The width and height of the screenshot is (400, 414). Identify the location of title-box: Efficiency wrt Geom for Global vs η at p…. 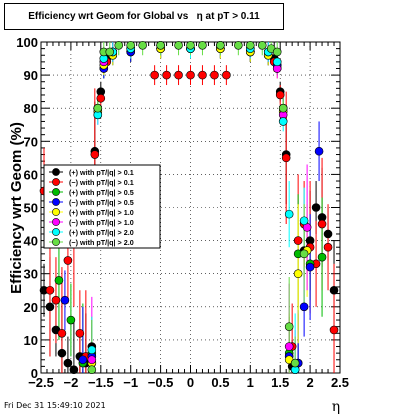
(144, 16).